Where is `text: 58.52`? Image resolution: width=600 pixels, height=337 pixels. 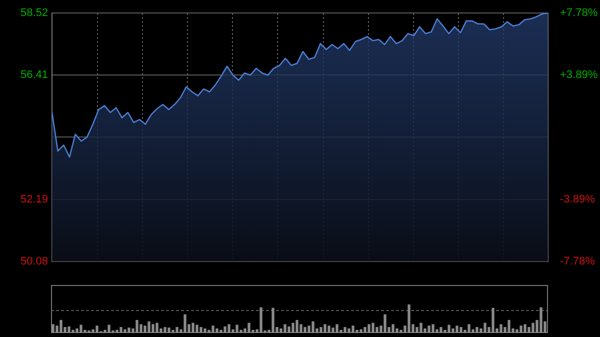
text: 58.52 is located at coordinates (34, 13).